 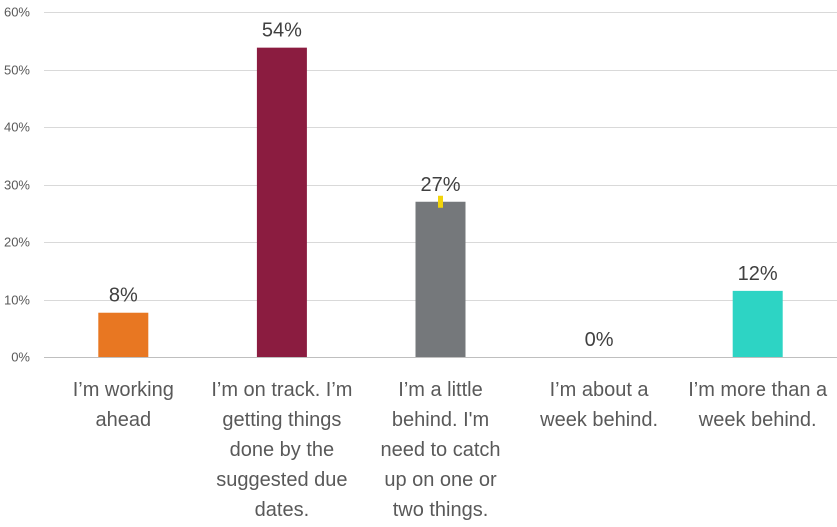 What do you see at coordinates (123, 390) in the screenshot?
I see `category-label-line: I’m working` at bounding box center [123, 390].